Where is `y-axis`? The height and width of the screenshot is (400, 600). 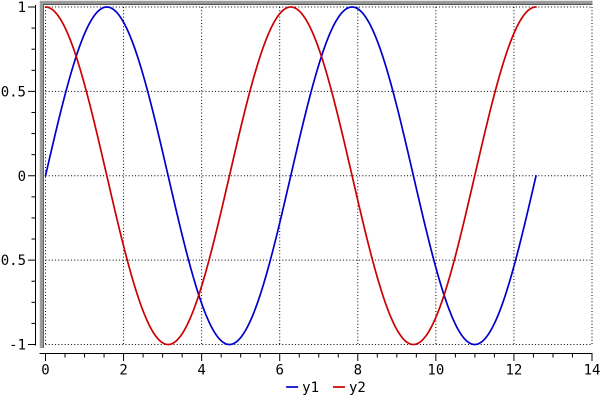
y-axis is located at coordinates (32, 175).